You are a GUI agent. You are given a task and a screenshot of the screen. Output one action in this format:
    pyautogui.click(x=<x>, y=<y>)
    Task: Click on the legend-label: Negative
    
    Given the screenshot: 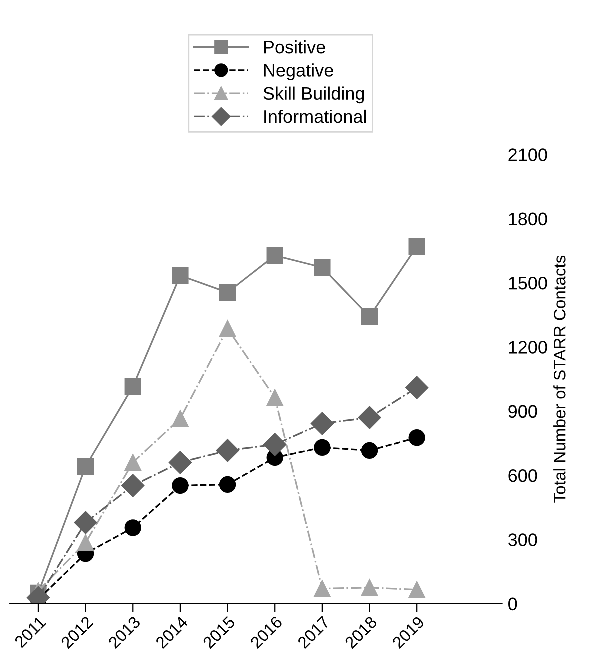 What is the action you would take?
    pyautogui.click(x=299, y=72)
    